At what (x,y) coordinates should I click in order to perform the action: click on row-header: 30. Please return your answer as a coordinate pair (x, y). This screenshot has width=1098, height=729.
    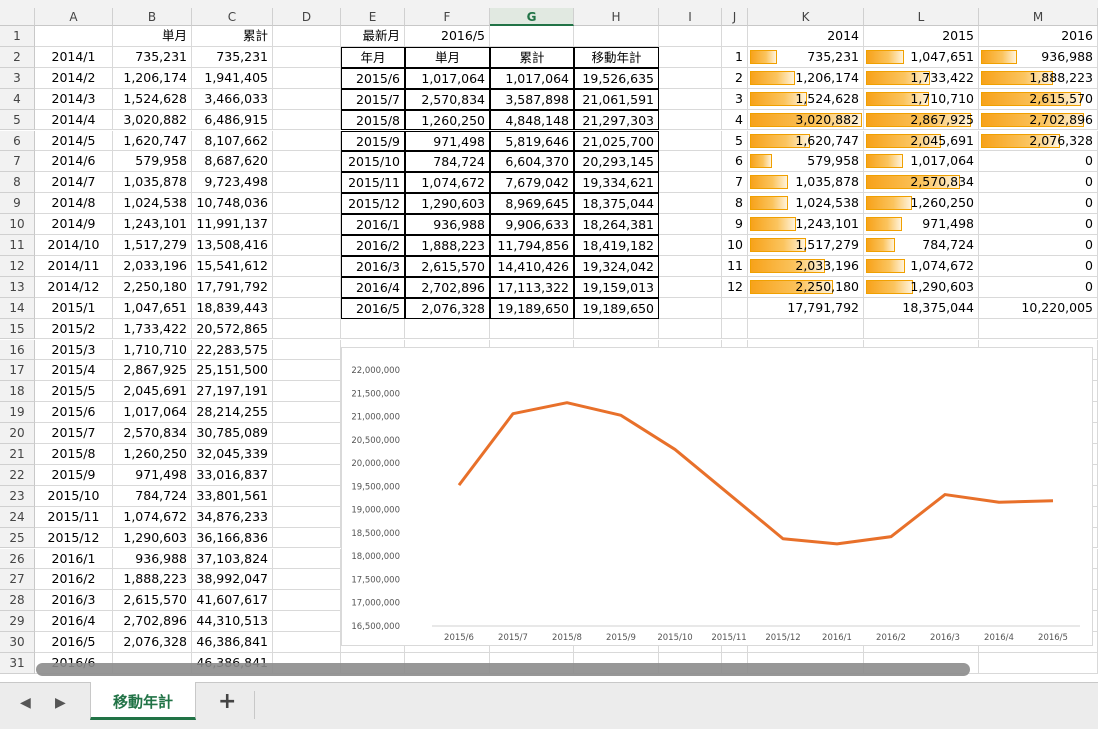
    Looking at the image, I should click on (17, 642).